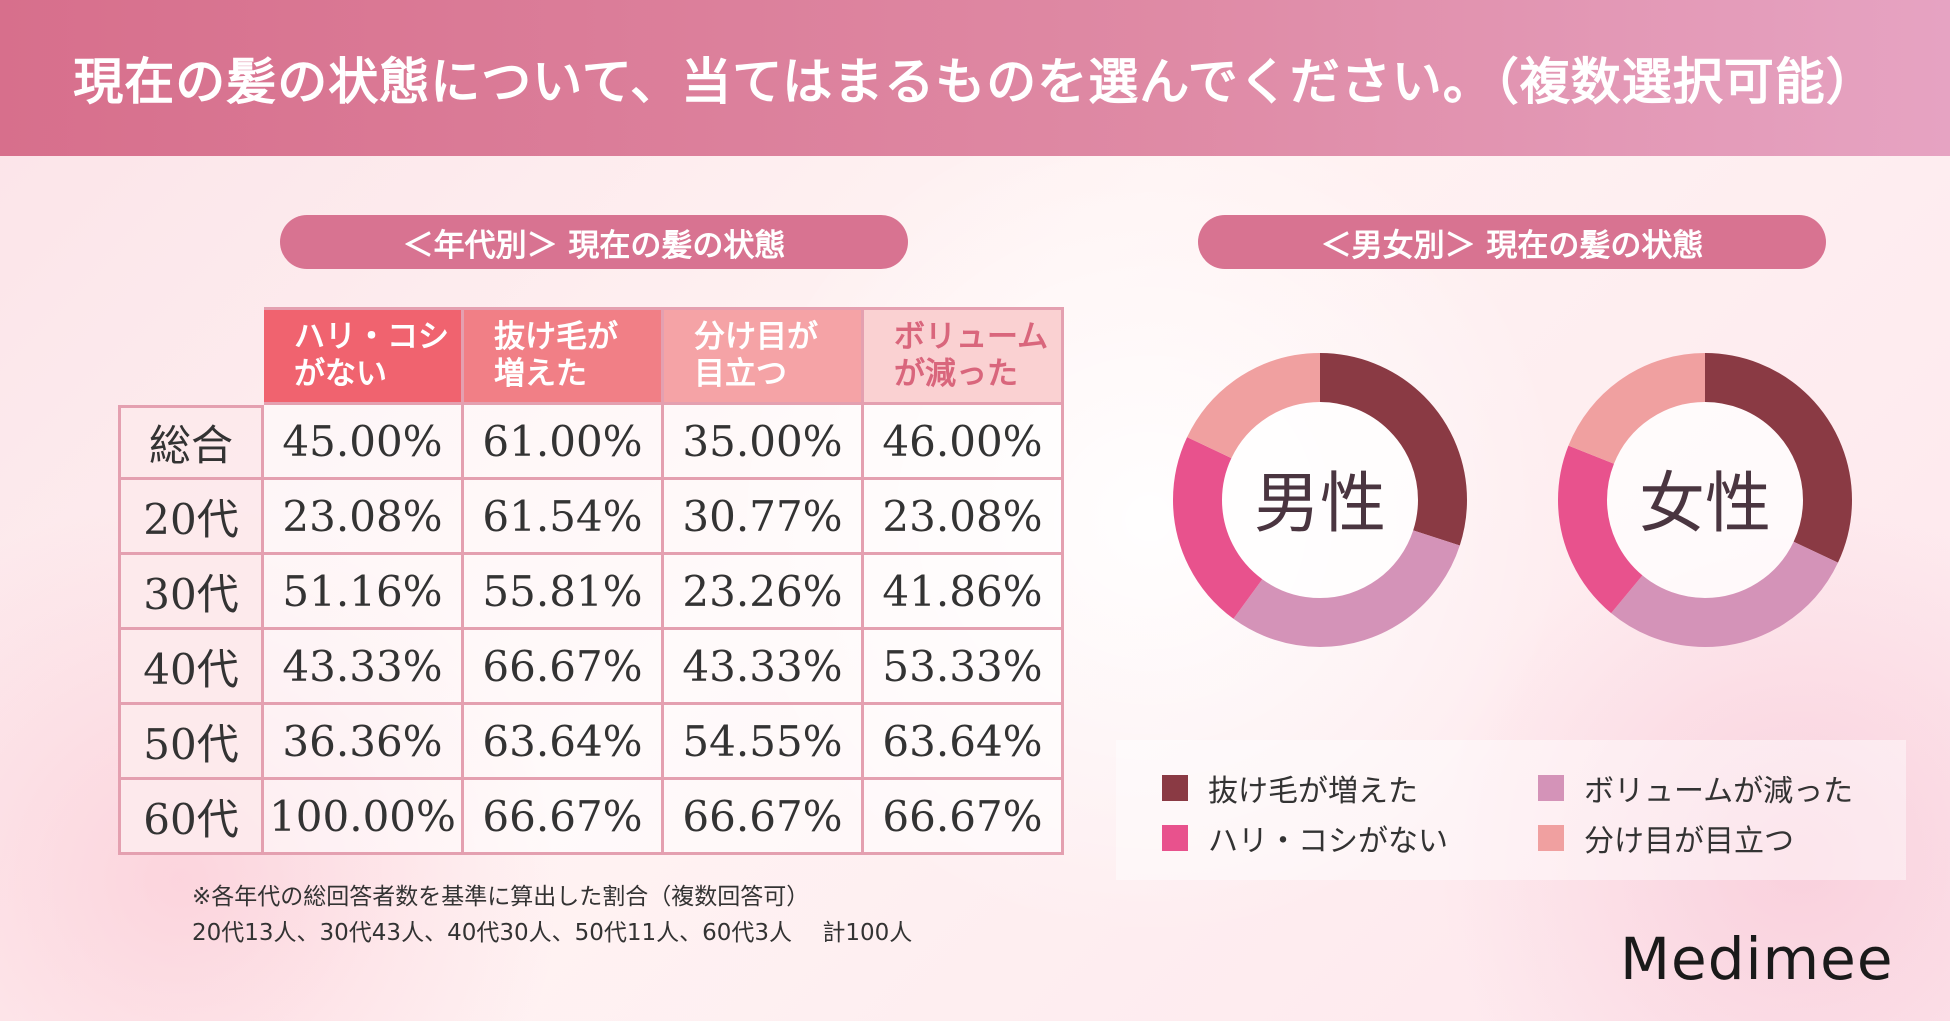 The image size is (1950, 1021). Describe the element at coordinates (340, 374) in the screenshot. I see `column-header-line: がない` at that location.